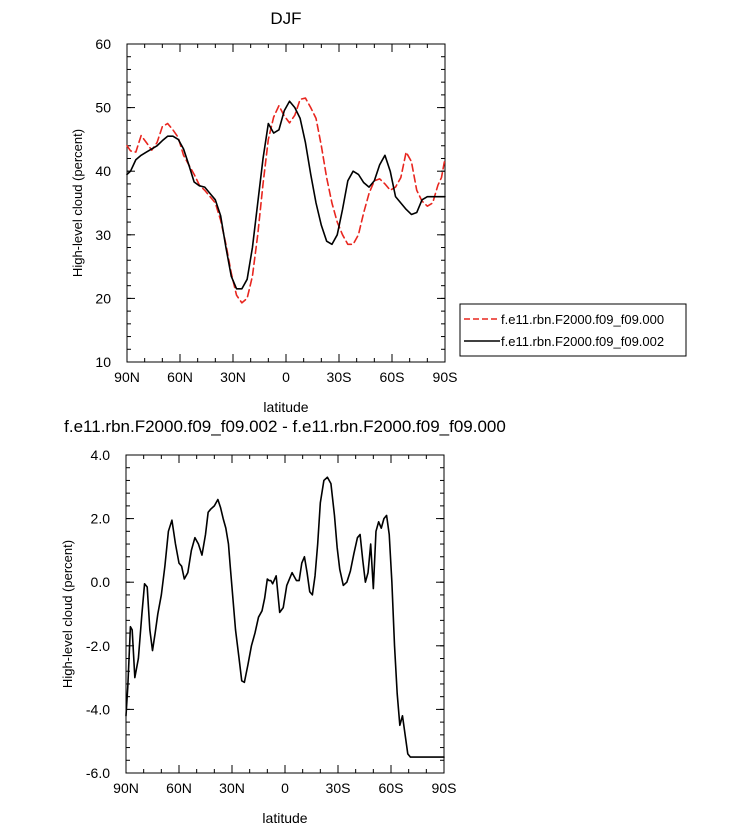  Describe the element at coordinates (582, 341) in the screenshot. I see `legend-label-series-1: f.e11.rbn.F2000.f09_f09.002` at that location.